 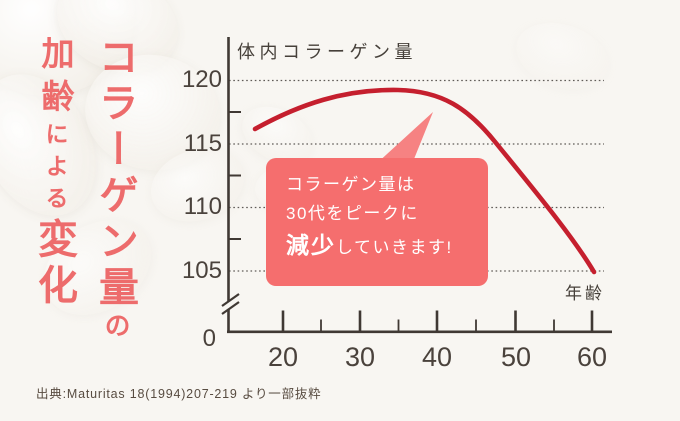 I want to click on x-axis-minor-ticks, so click(x=437, y=325).